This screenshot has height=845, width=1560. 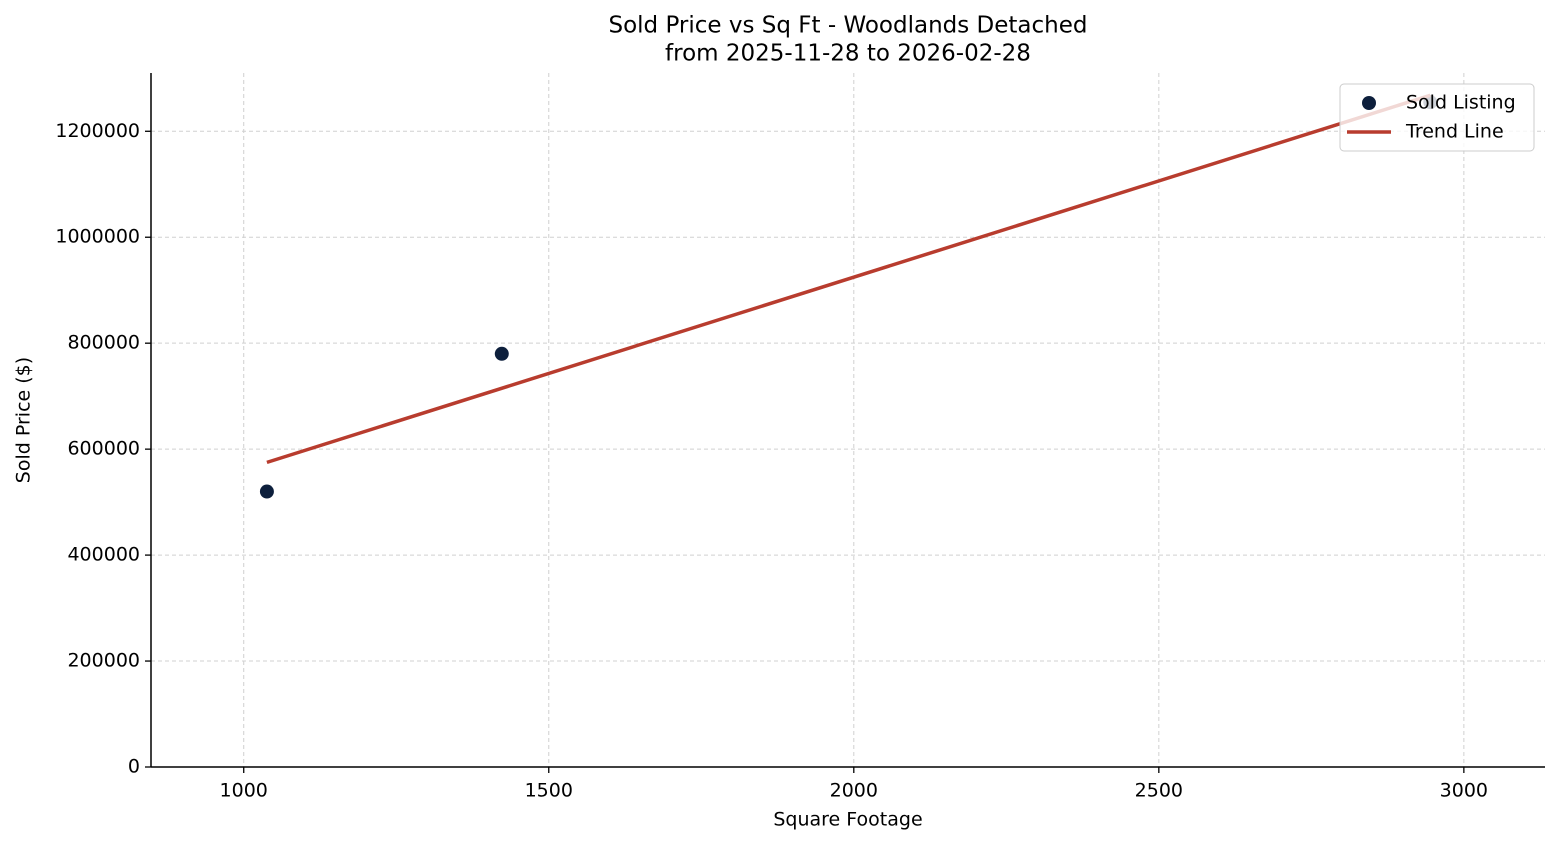 What do you see at coordinates (103, 343) in the screenshot?
I see `y-tick-label: 800000` at bounding box center [103, 343].